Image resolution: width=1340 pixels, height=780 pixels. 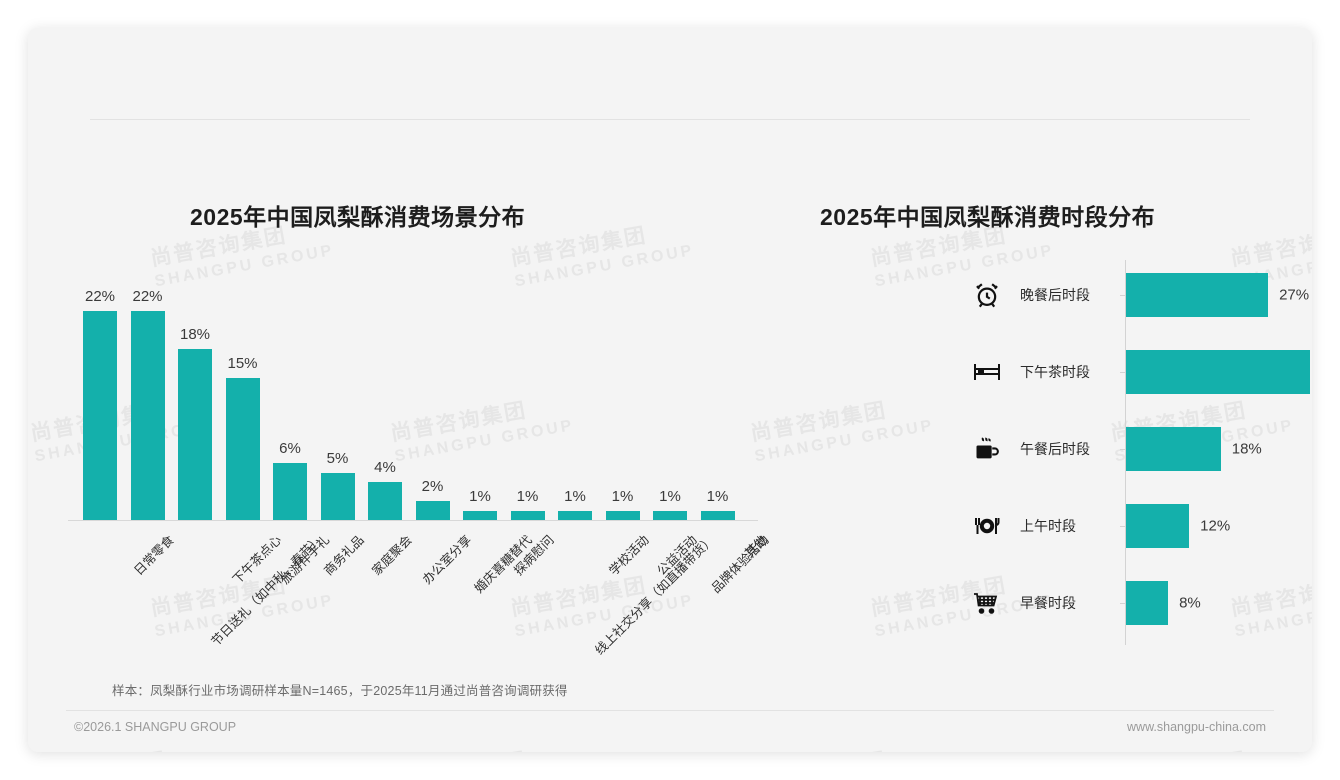 What do you see at coordinates (1048, 603) in the screenshot?
I see `timeslot-category-label: 早餐时段` at bounding box center [1048, 603].